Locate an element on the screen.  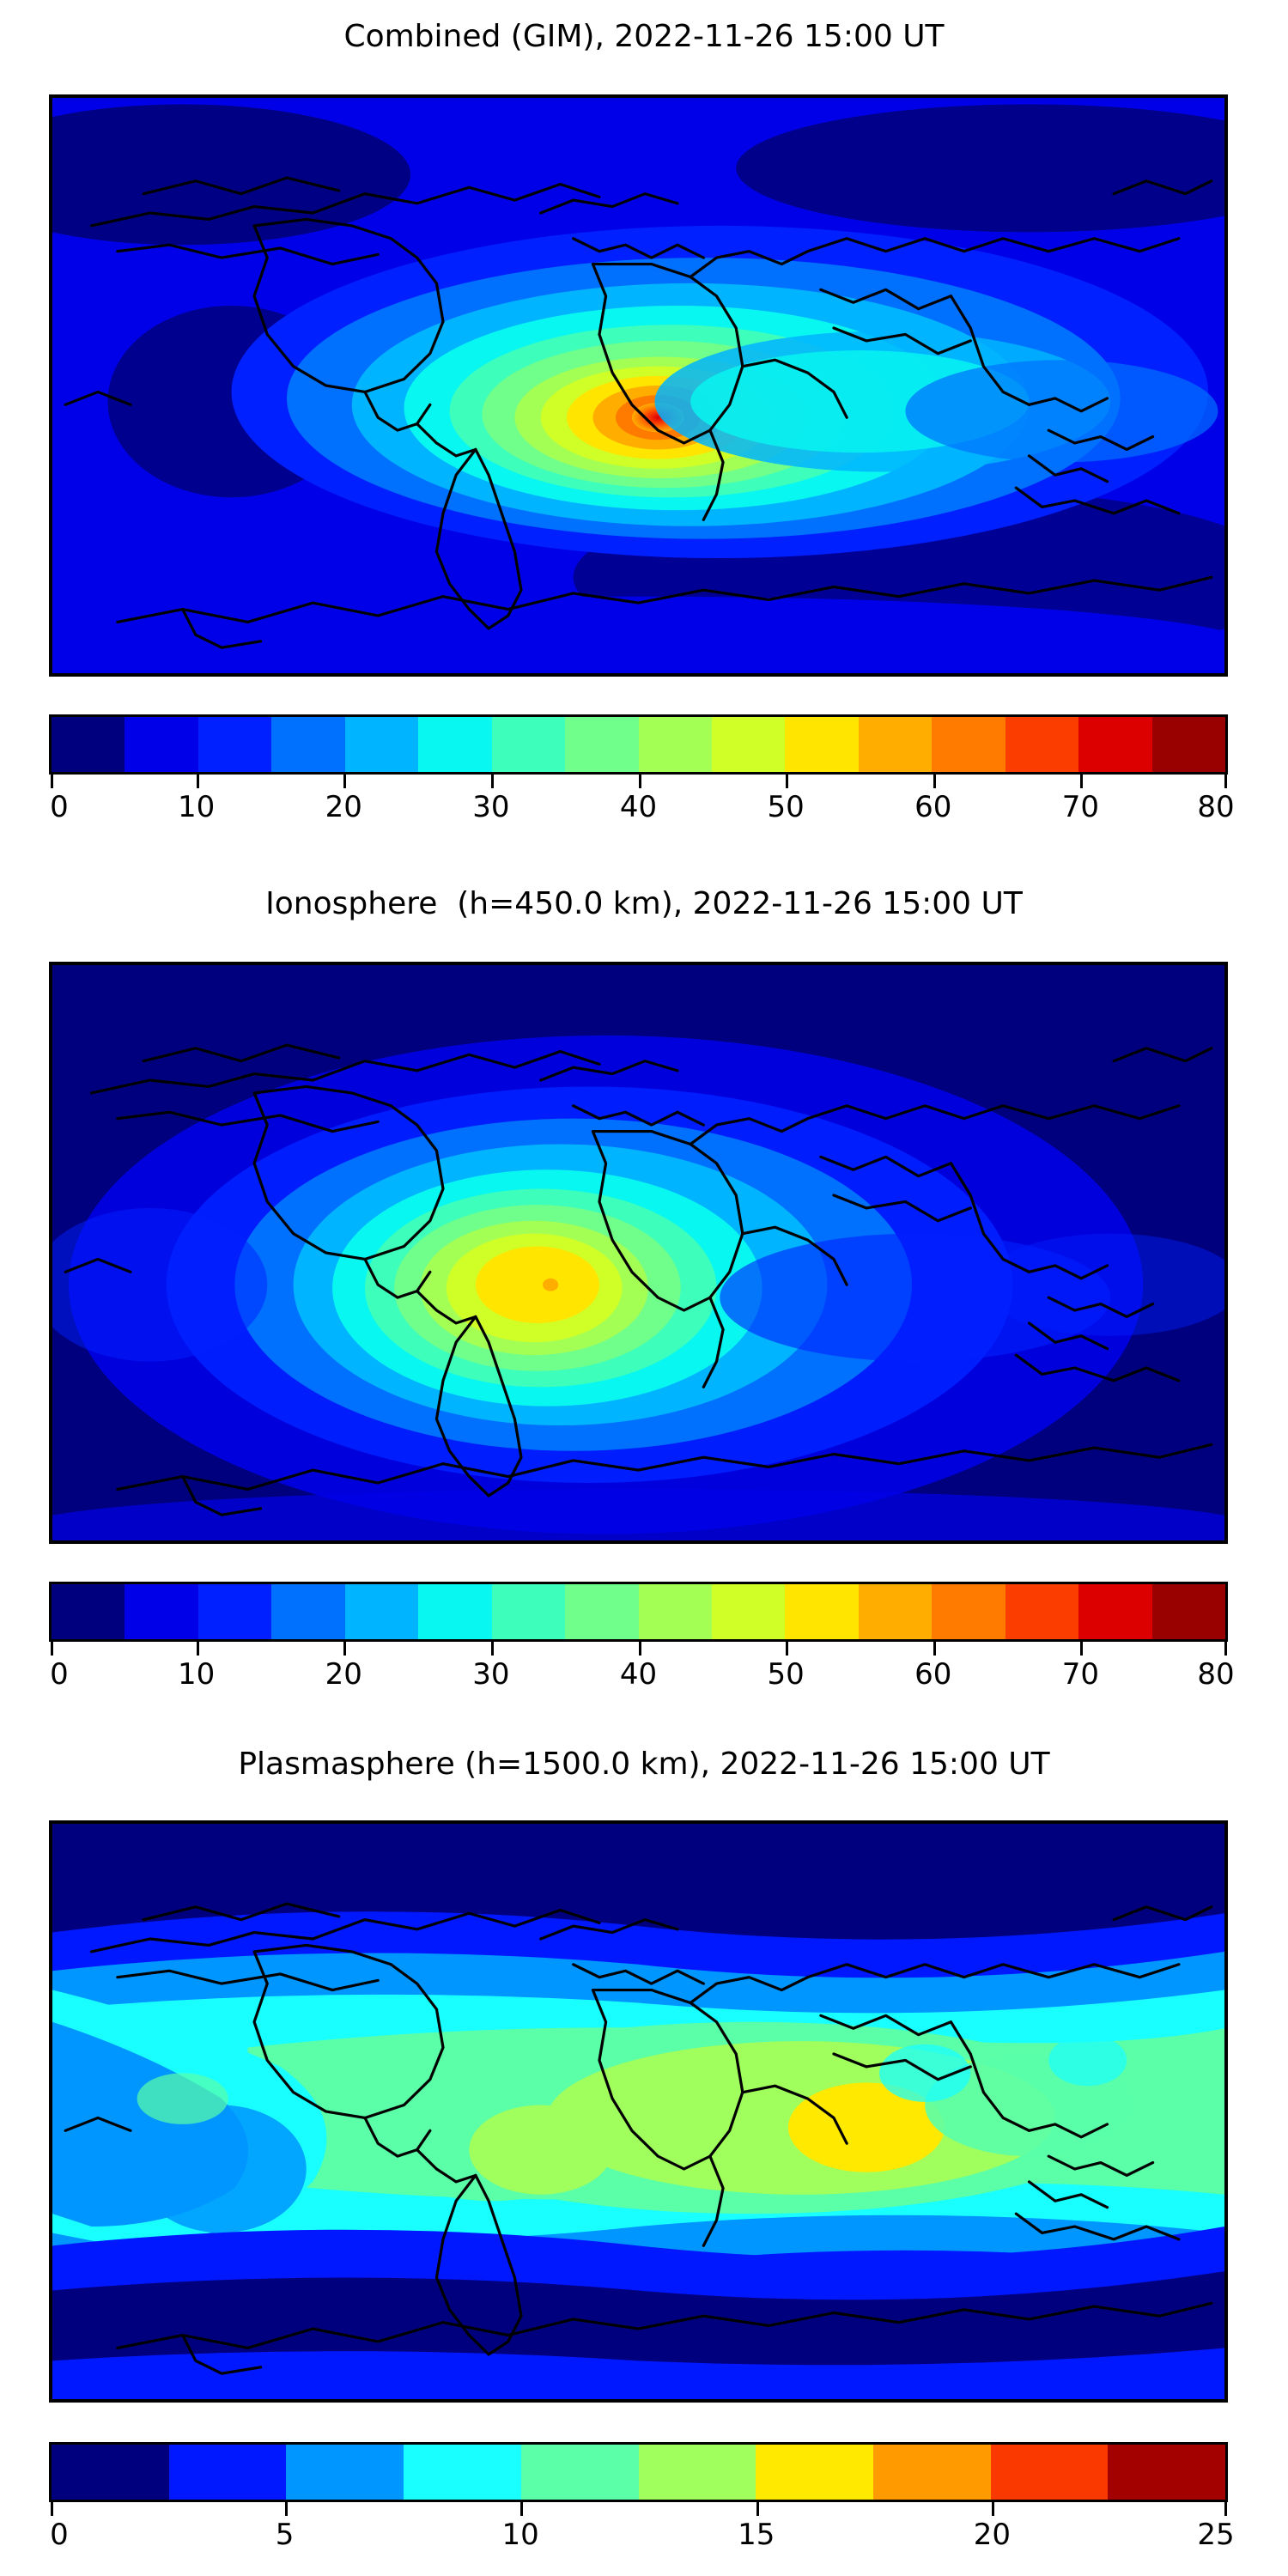
colorbar-ticks-combined is located at coordinates (638, 782).